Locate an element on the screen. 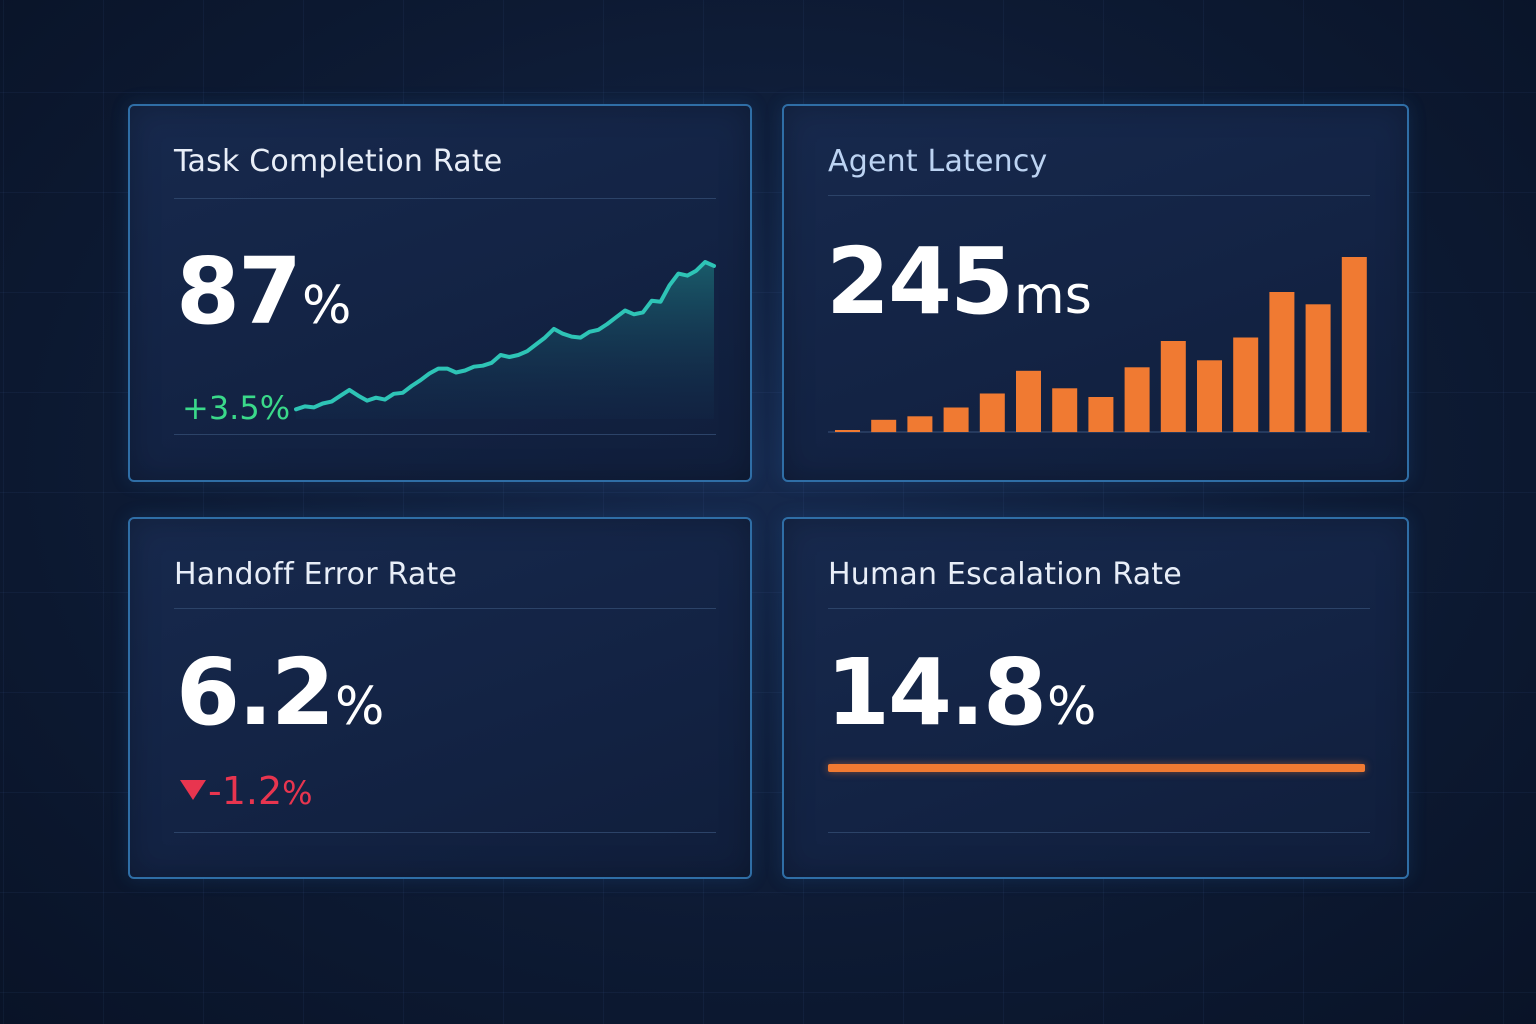  down-triangle-icon is located at coordinates (193, 789).